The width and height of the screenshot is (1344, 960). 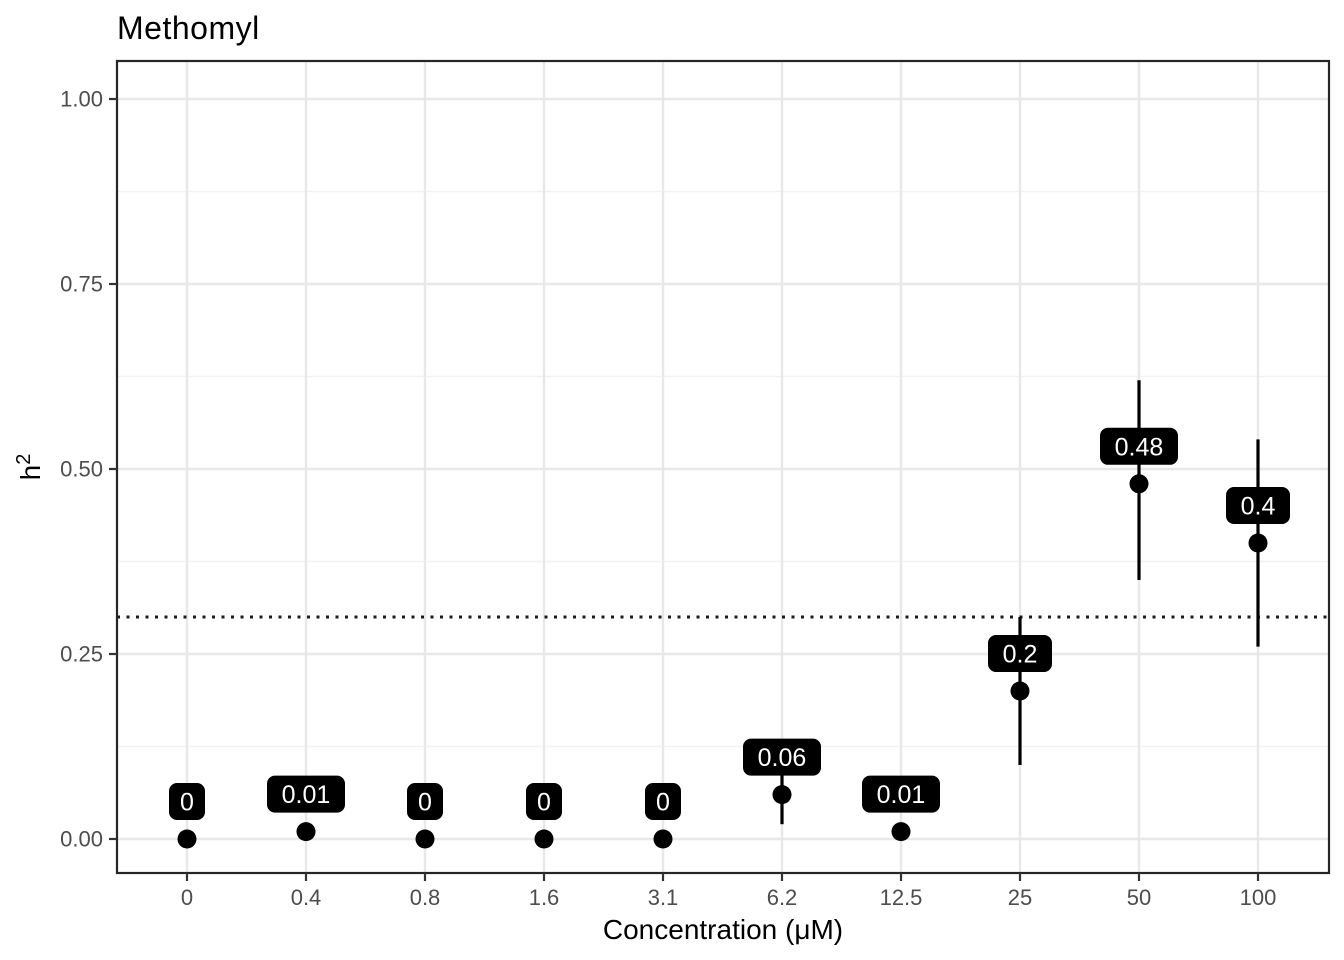 What do you see at coordinates (723, 929) in the screenshot?
I see `x-axis-title: Concentration (μM)` at bounding box center [723, 929].